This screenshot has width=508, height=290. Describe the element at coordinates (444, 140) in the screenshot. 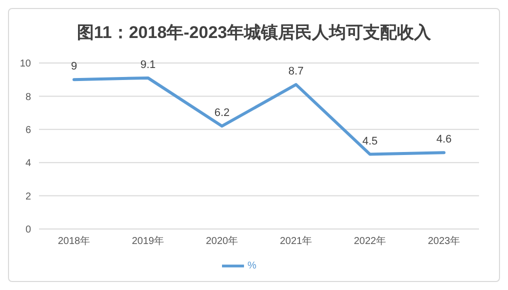

I see `data-label: 4.6` at that location.